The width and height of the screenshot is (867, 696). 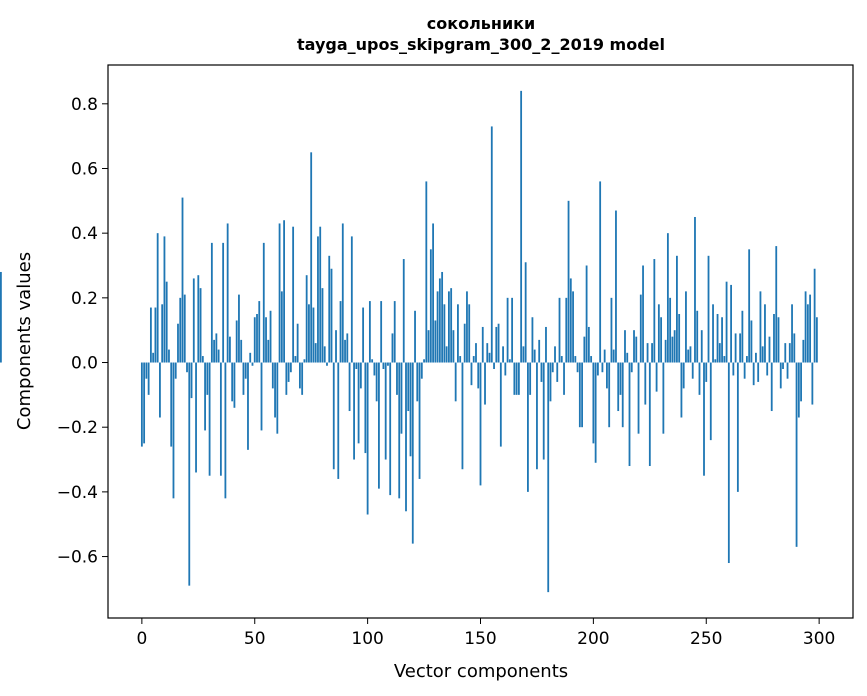 I want to click on chart-subtitle: tayga_upos_skipgram_300_2_2019 model, so click(x=481, y=44).